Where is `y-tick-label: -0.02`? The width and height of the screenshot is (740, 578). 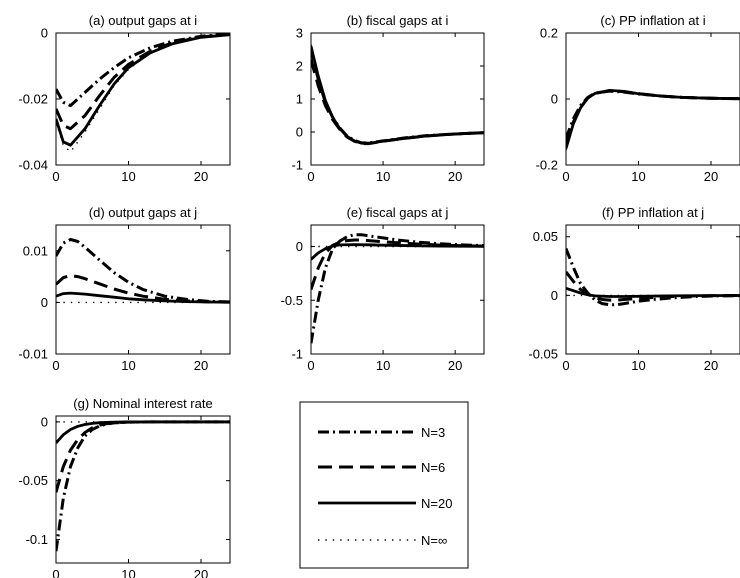 y-tick-label: -0.02 is located at coordinates (33, 99).